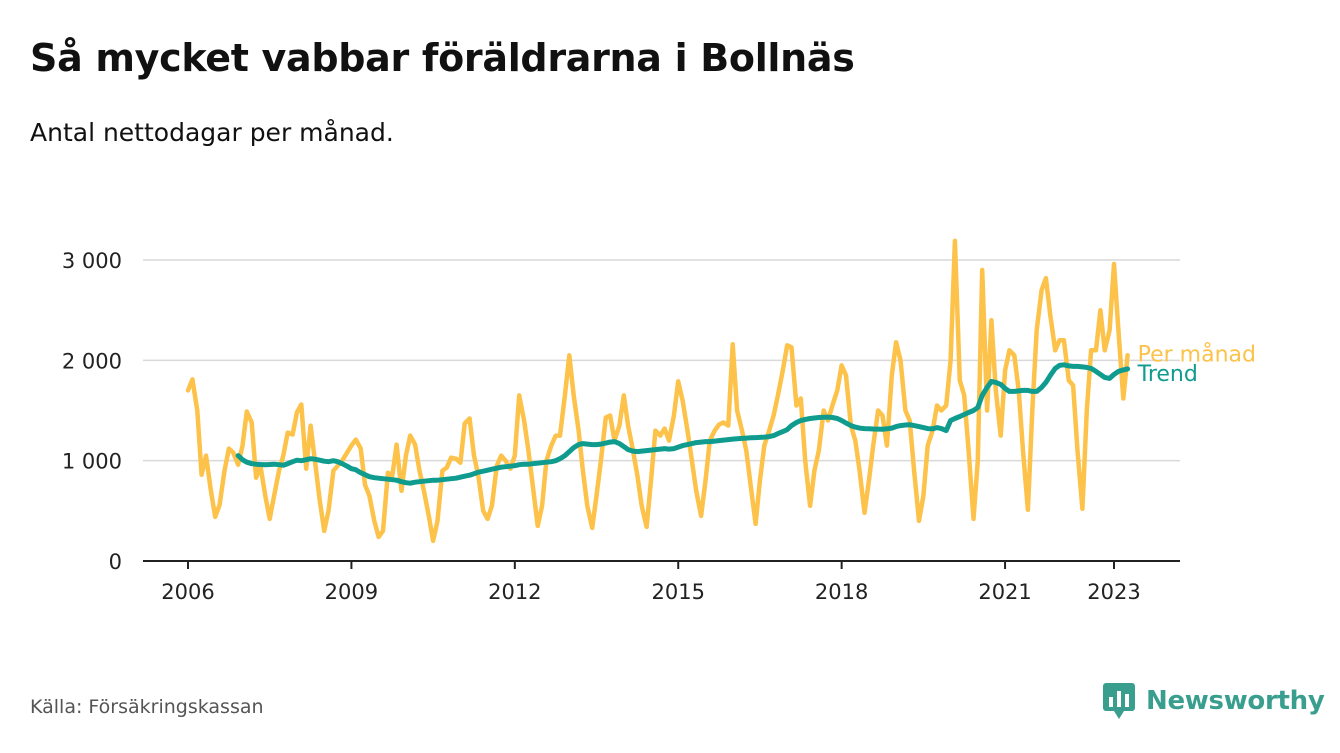 This screenshot has height=753, width=1340. Describe the element at coordinates (92, 462) in the screenshot. I see `y-tick-label: 1 000` at that location.